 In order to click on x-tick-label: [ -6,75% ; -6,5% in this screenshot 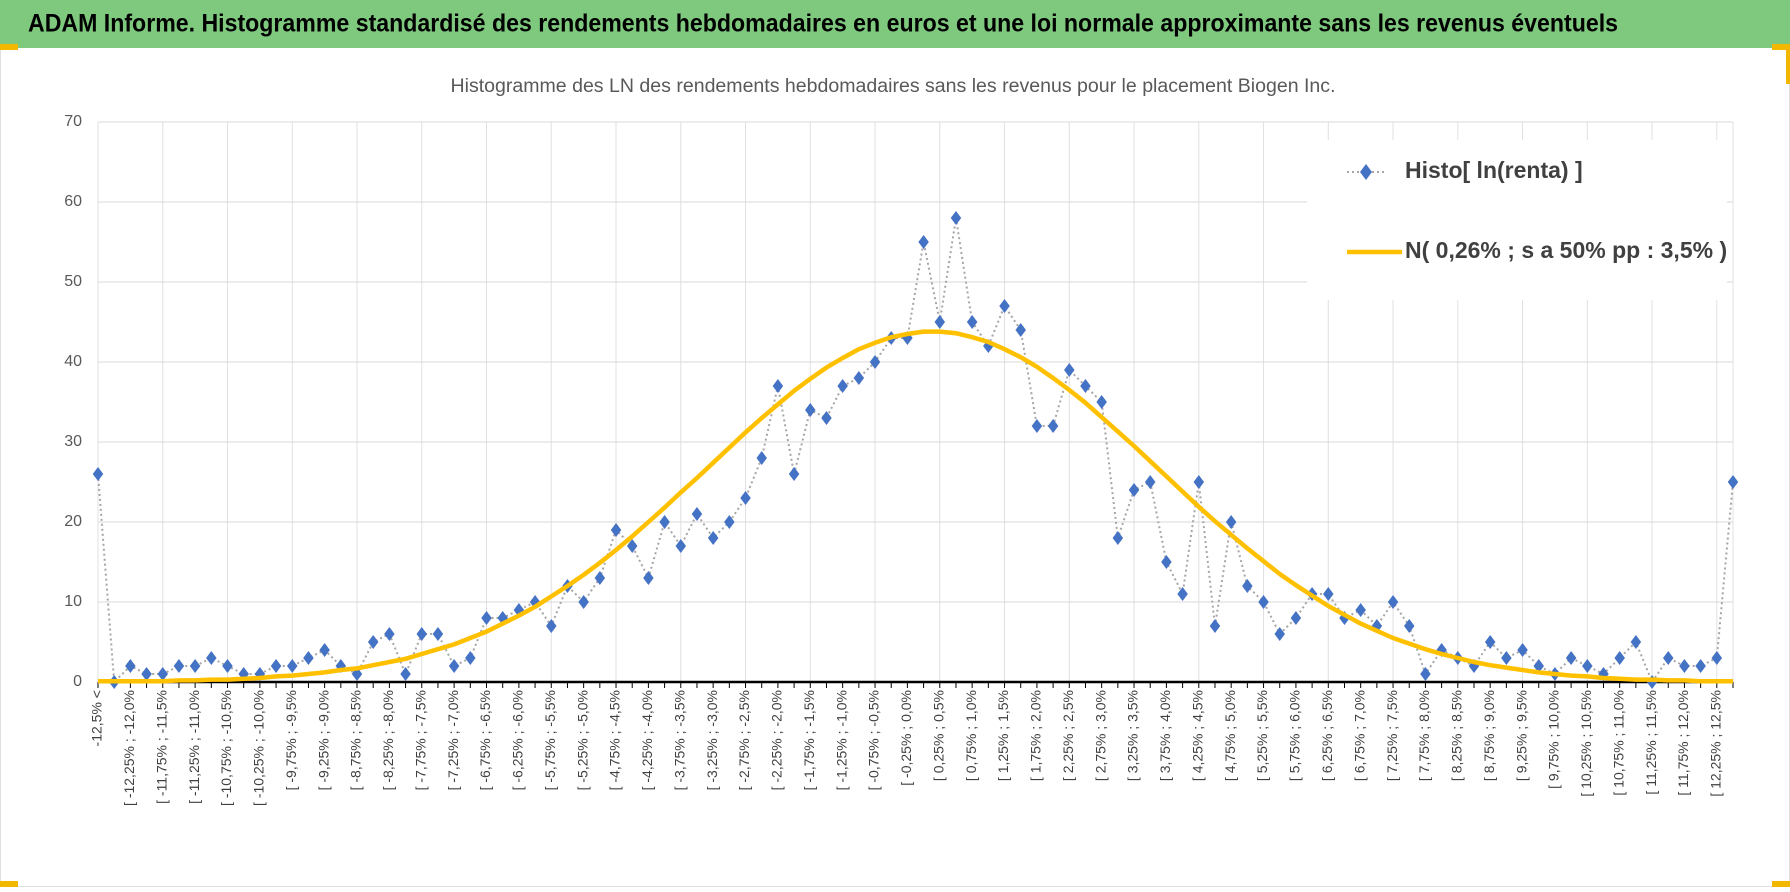, I will do `click(485, 740)`.